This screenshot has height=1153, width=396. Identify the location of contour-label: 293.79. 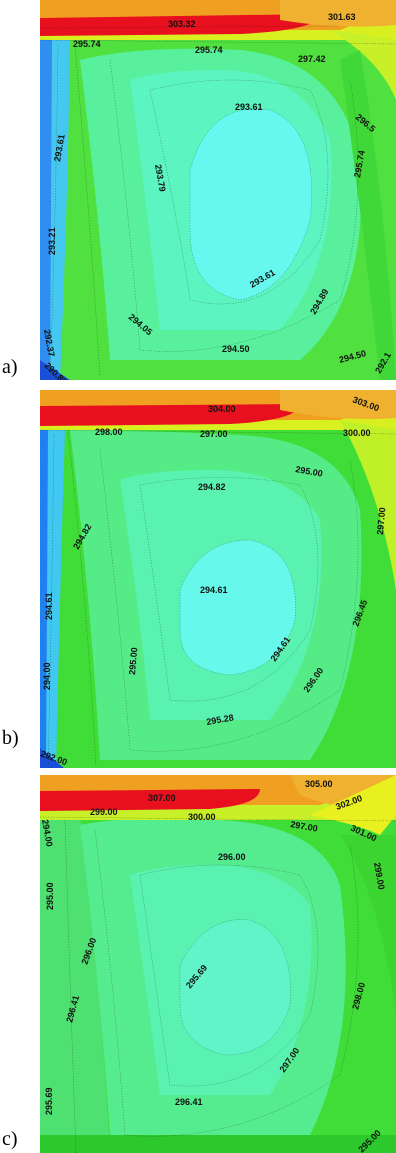
(160, 178).